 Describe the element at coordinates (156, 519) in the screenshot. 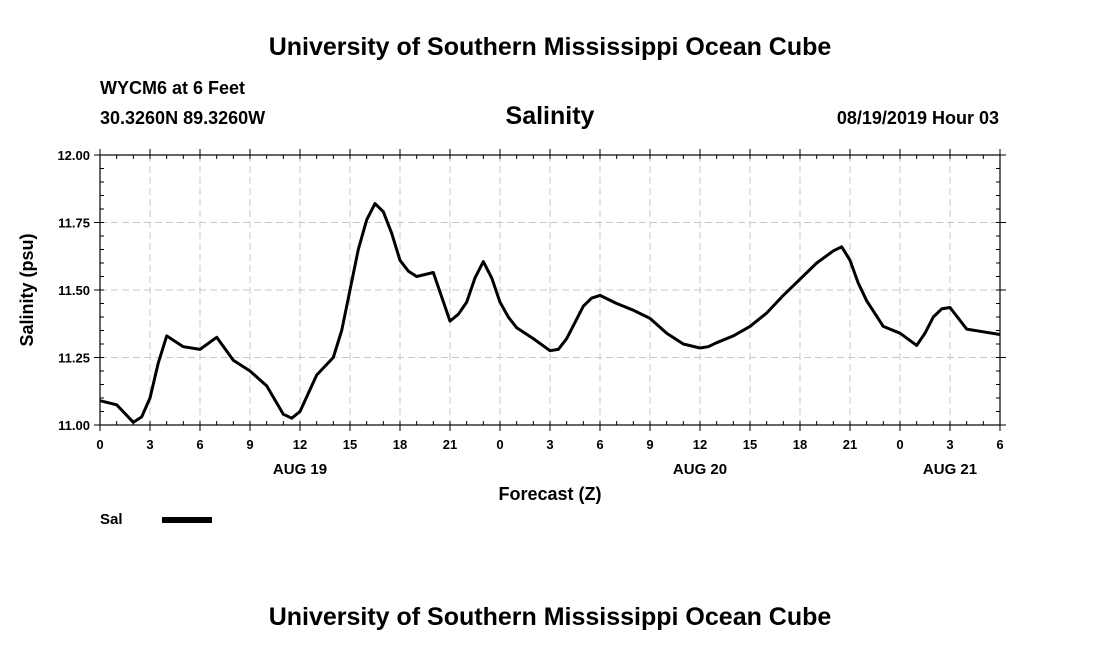

I see `legend: Sal` at that location.